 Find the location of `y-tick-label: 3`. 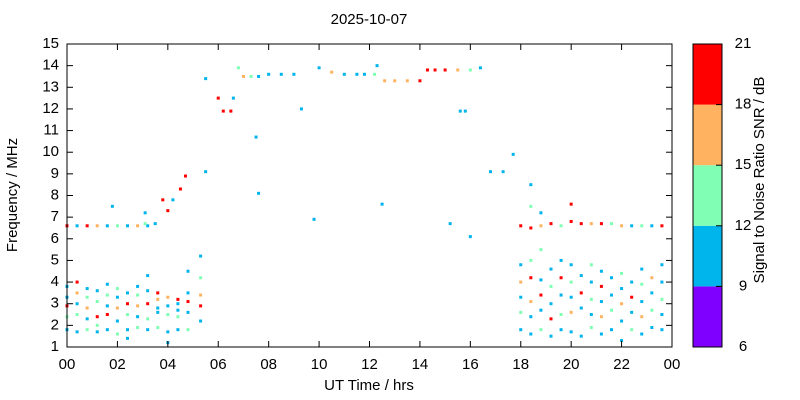

y-tick-label: 3 is located at coordinates (55, 303).